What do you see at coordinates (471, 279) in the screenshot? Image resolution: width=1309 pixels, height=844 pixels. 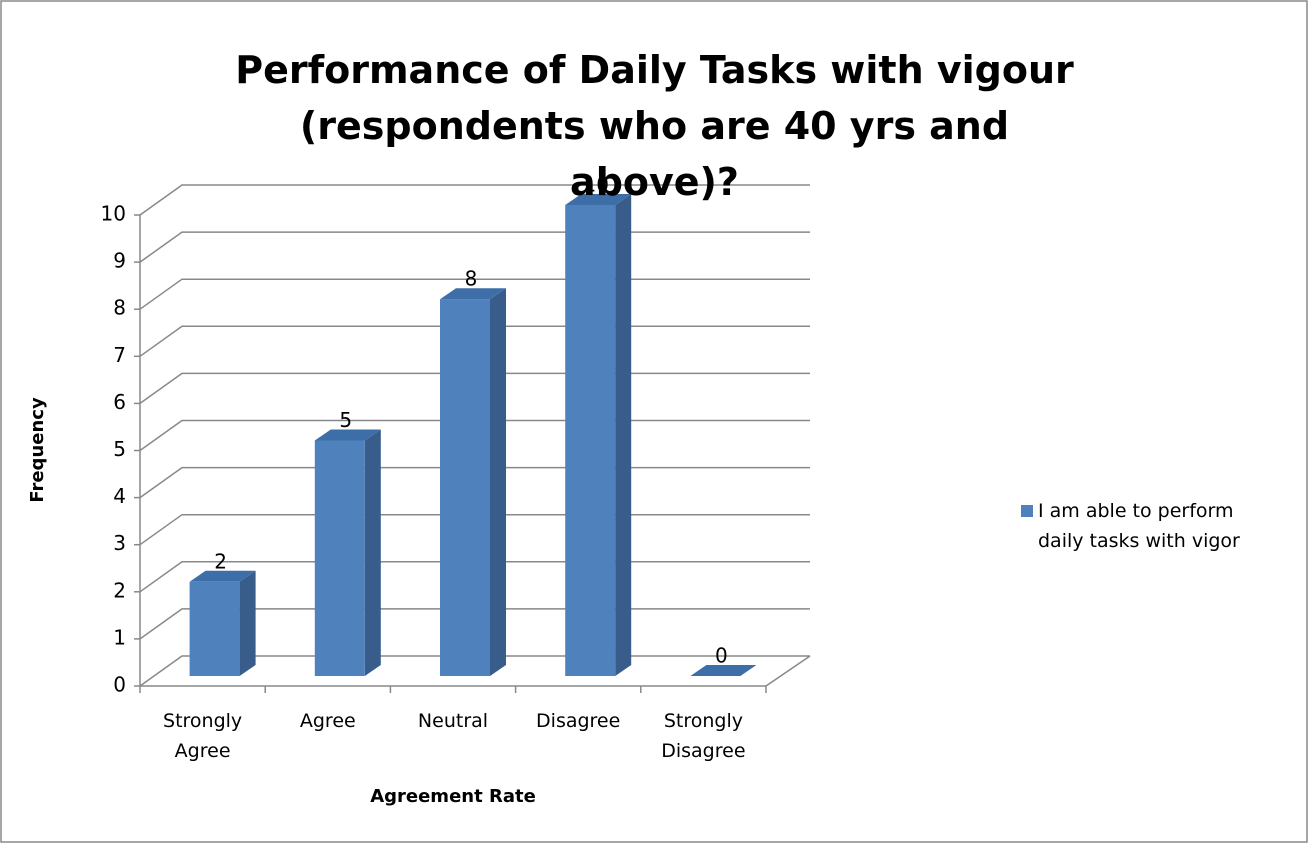 I see `data-label: 8` at bounding box center [471, 279].